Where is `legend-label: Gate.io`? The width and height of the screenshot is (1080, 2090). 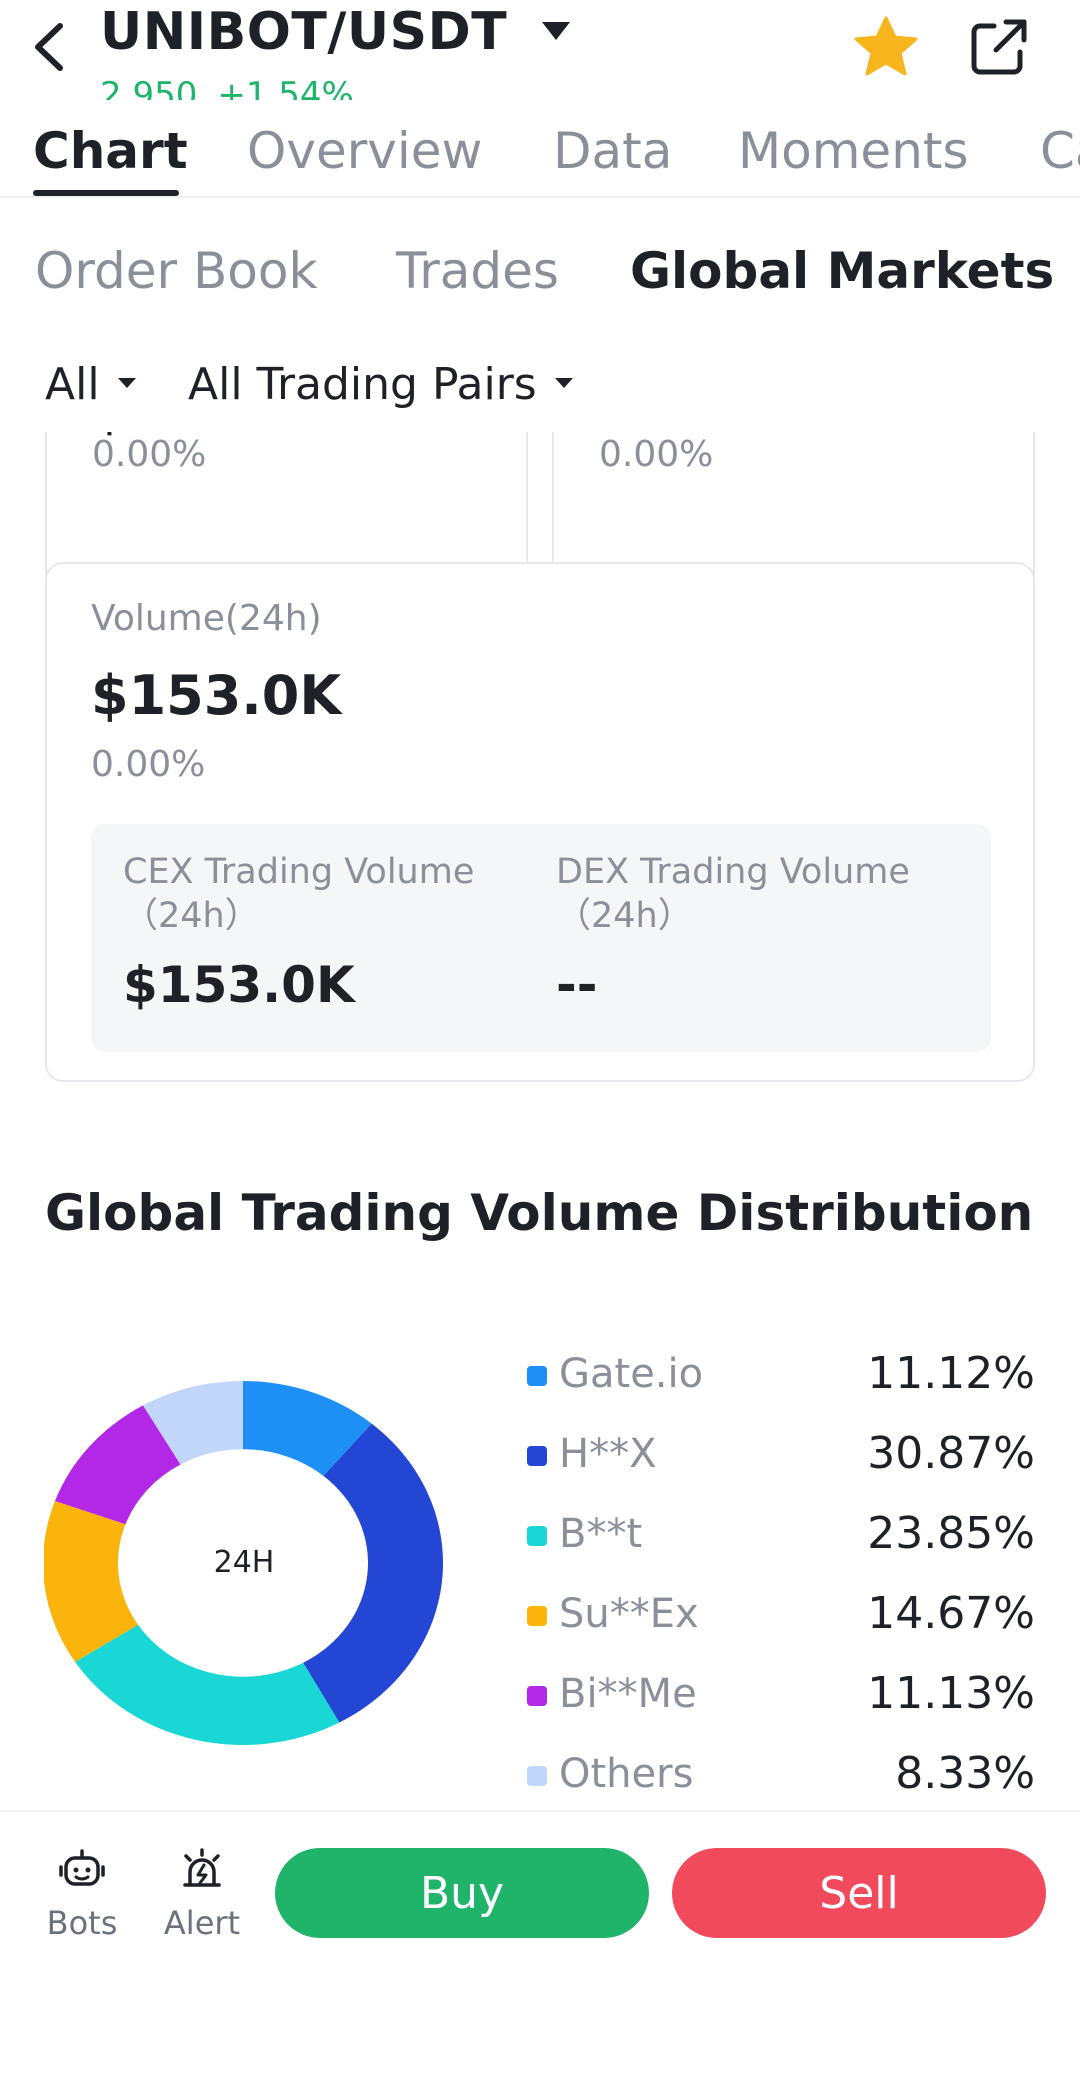
legend-label: Gate.io is located at coordinates (631, 1374).